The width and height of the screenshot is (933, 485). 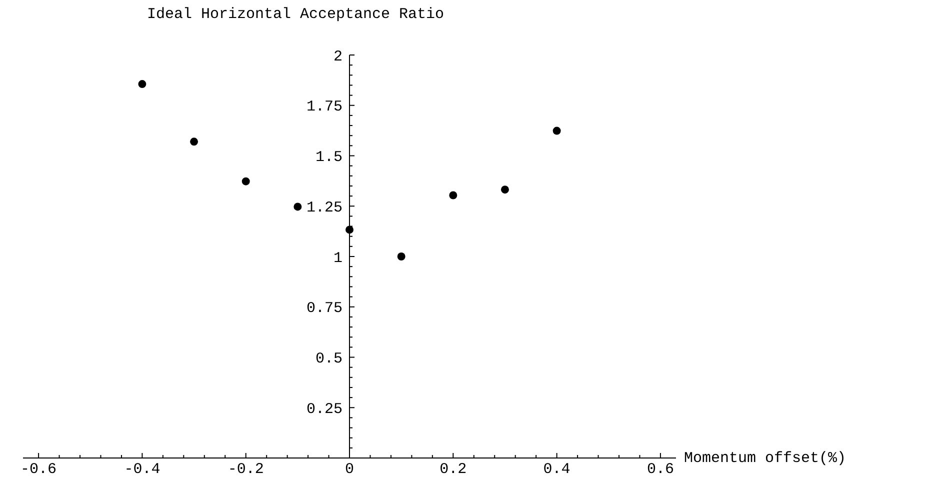 What do you see at coordinates (660, 469) in the screenshot?
I see `x-tick-label: 0.6` at bounding box center [660, 469].